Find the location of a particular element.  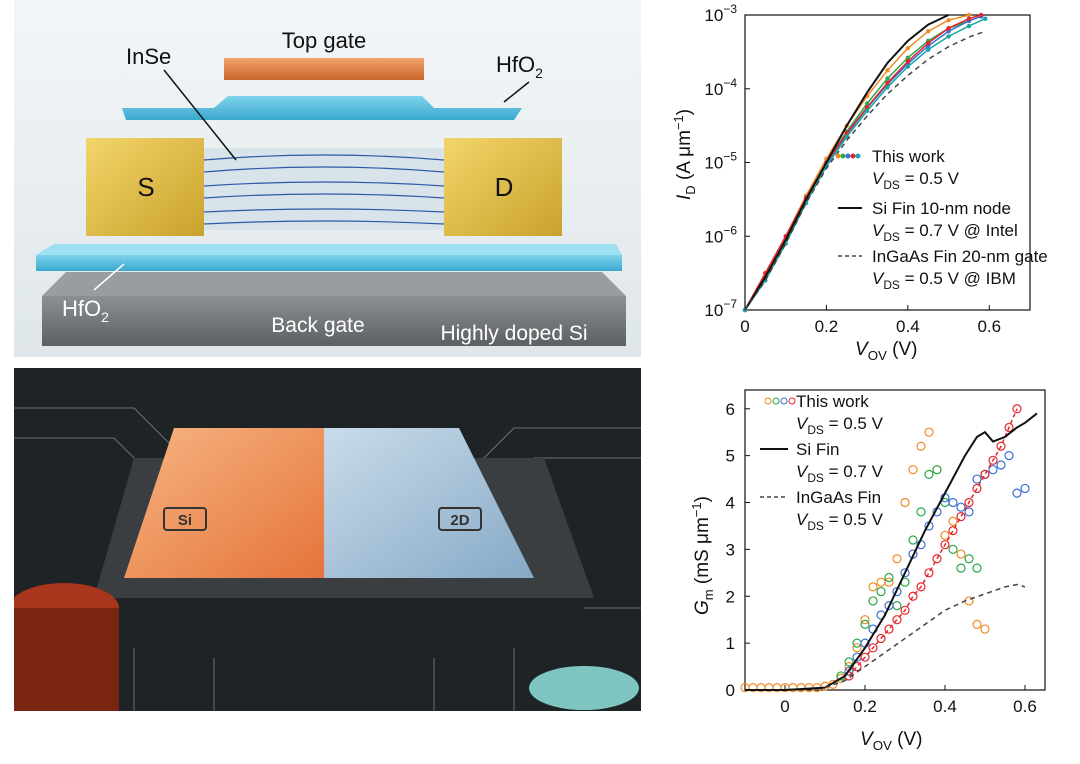

label-drain: D is located at coordinates (504, 187).